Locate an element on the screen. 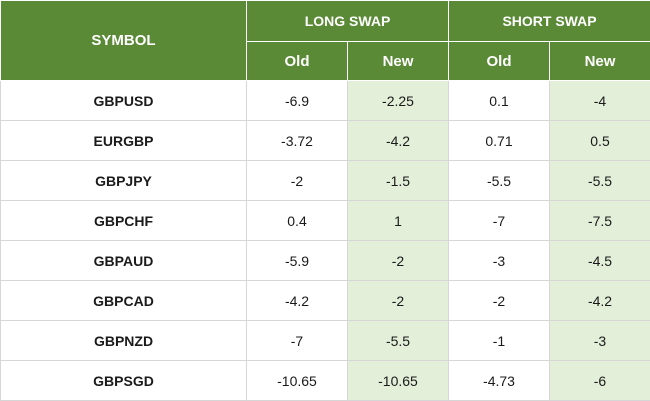 This screenshot has height=401, width=650. short-old-cell: -3 is located at coordinates (499, 260).